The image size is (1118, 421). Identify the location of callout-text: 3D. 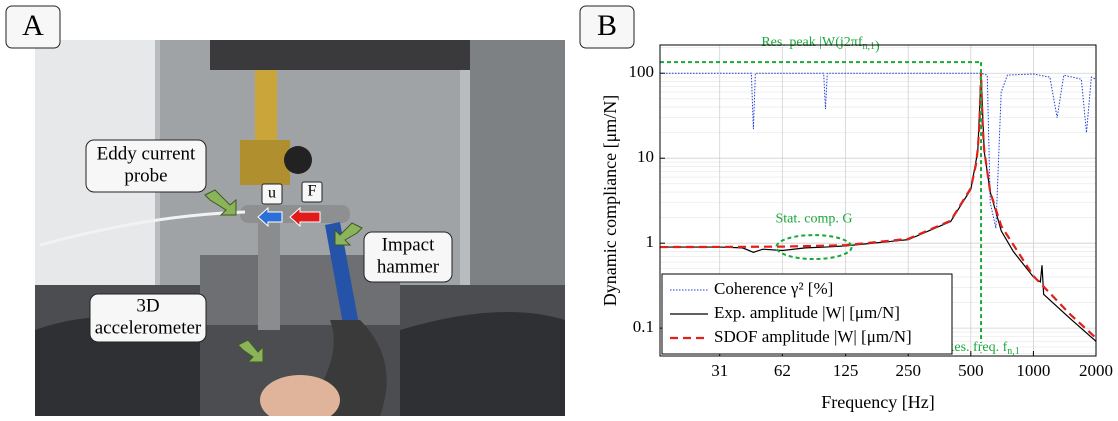
(147, 305).